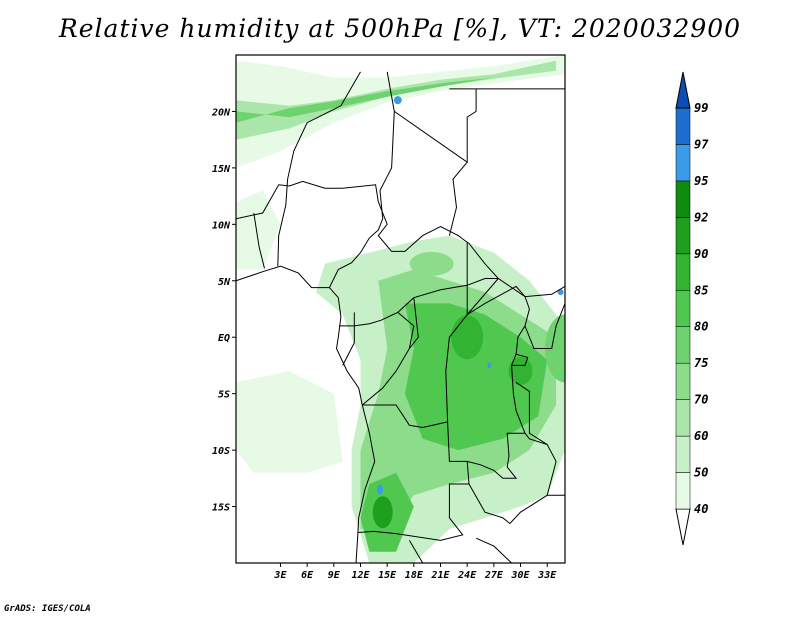 Image resolution: width=800 pixels, height=618 pixels. Describe the element at coordinates (701, 436) in the screenshot. I see `colorbar-label: 60` at that location.